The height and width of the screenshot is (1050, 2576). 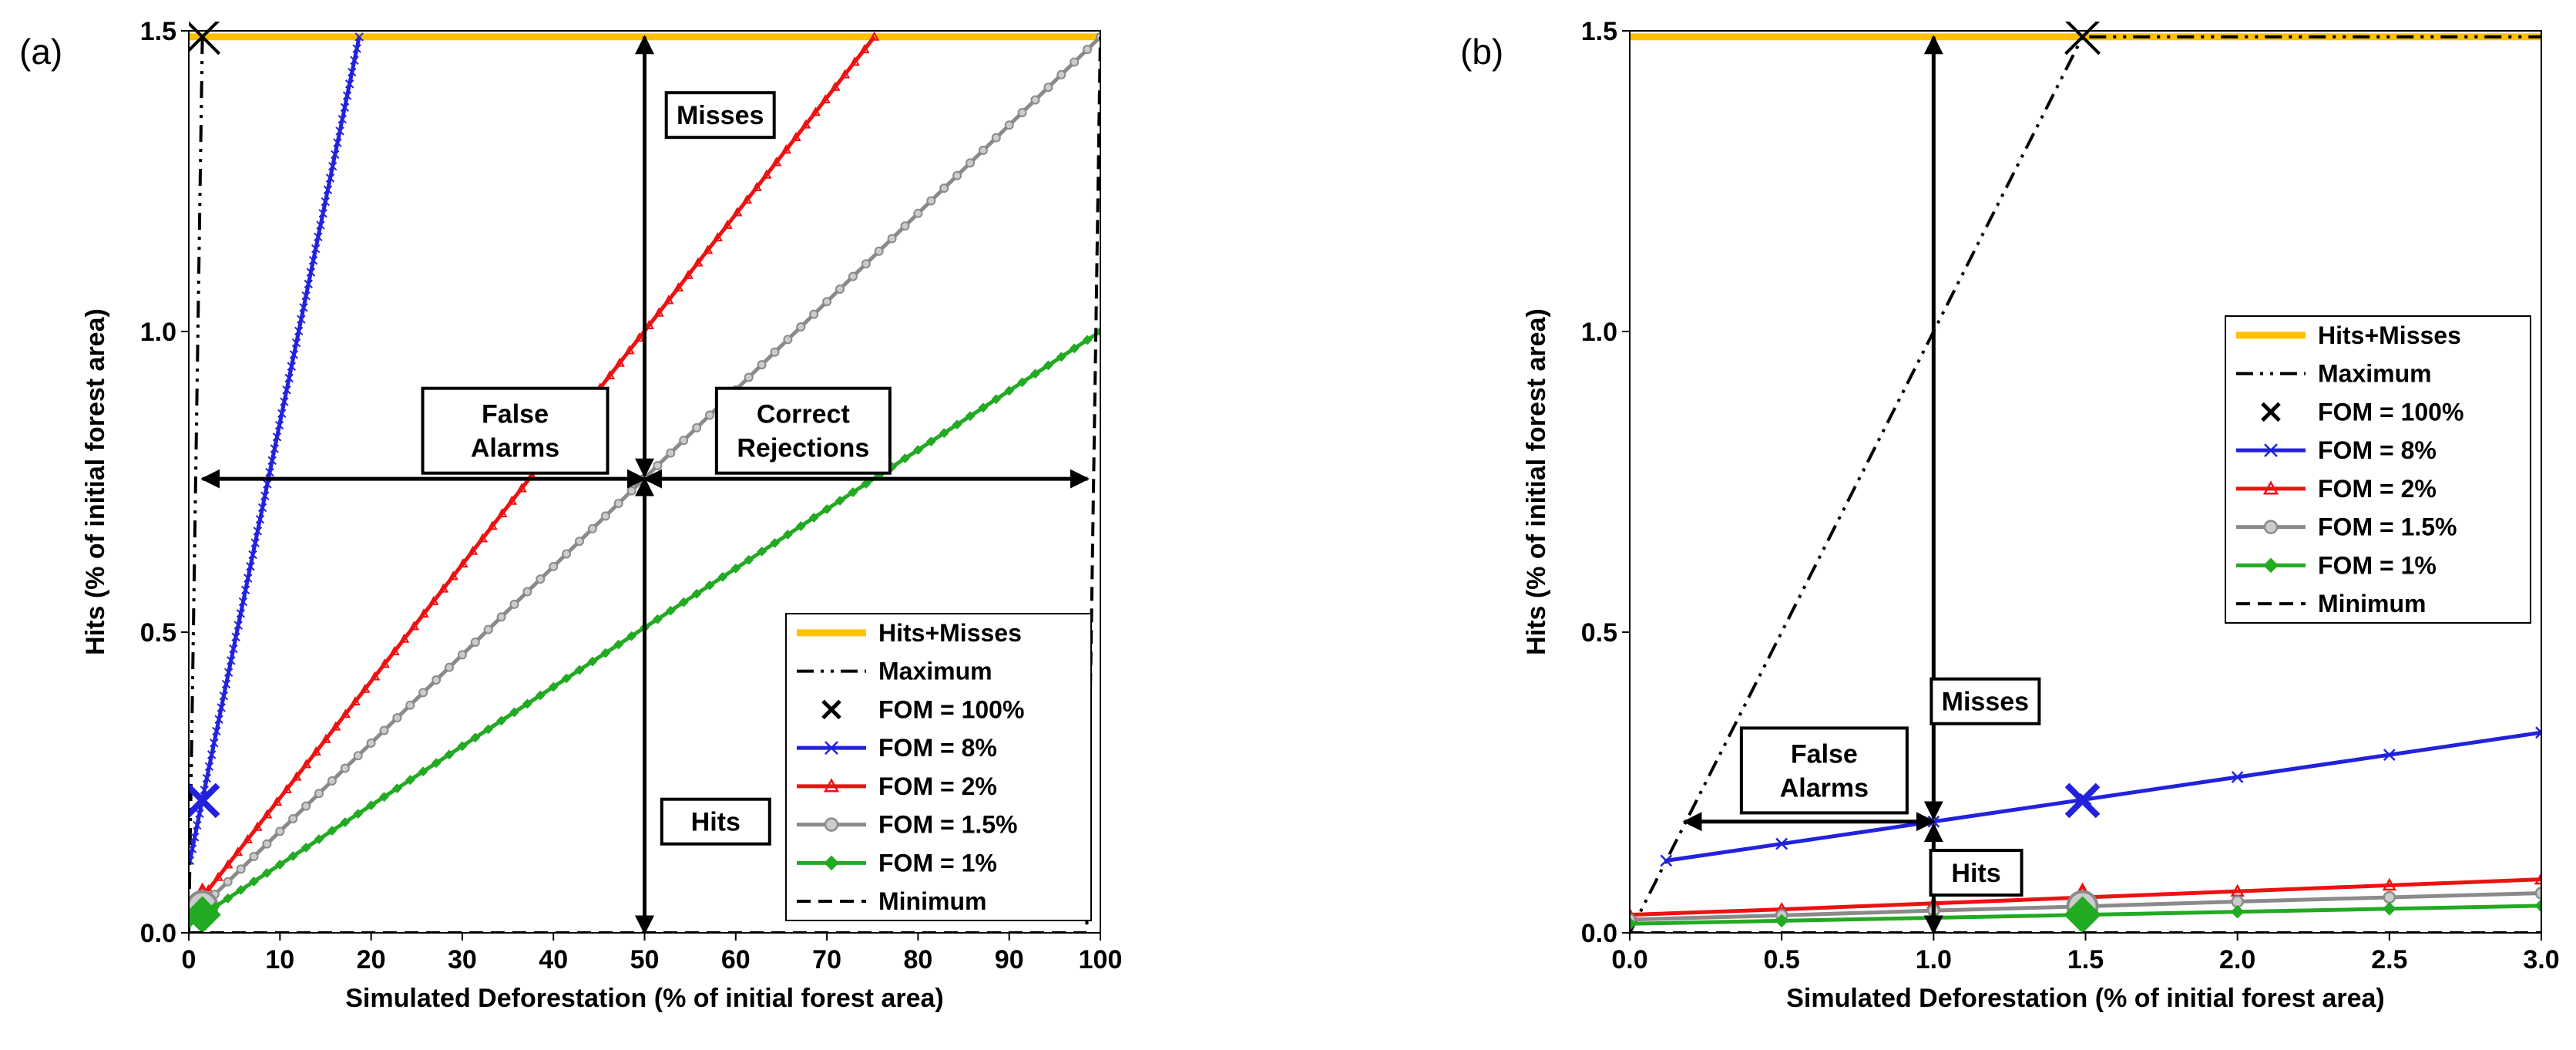 I want to click on x-tick-label: 70, so click(x=826, y=959).